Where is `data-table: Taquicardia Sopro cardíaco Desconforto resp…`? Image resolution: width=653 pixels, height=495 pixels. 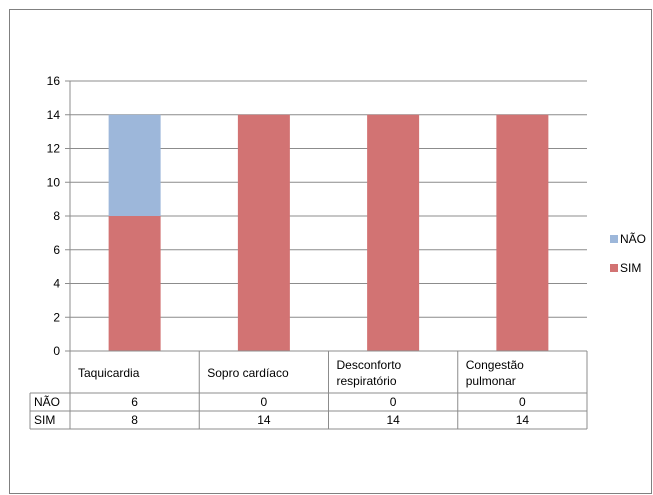 data-table: Taquicardia Sopro cardíaco Desconforto resp… is located at coordinates (308, 390).